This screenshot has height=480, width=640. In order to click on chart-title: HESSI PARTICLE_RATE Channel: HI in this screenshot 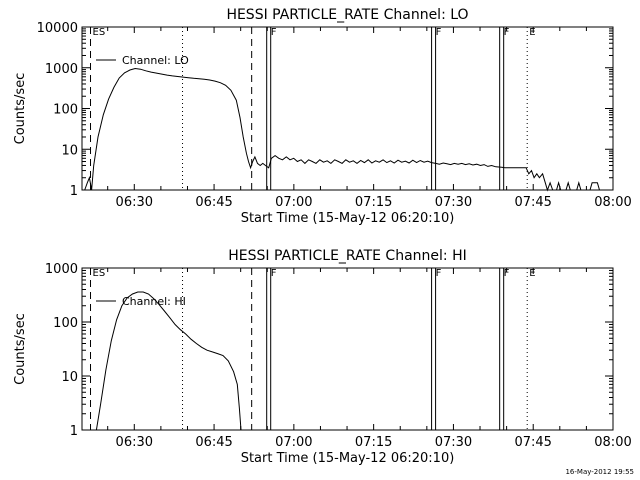, I will do `click(347, 256)`.